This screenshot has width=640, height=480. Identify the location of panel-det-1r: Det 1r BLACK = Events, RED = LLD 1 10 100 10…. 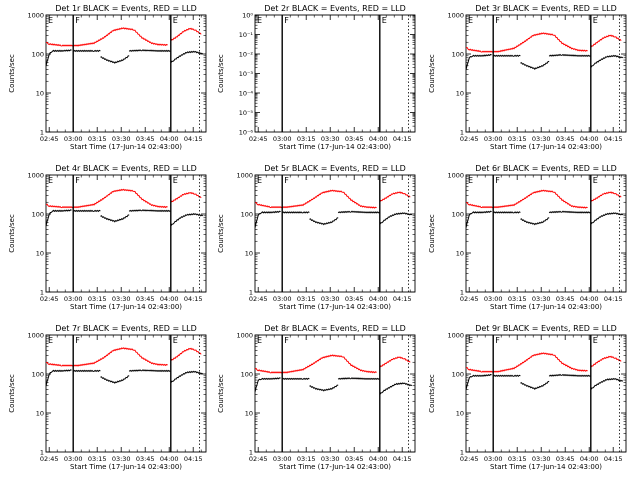
(107, 77).